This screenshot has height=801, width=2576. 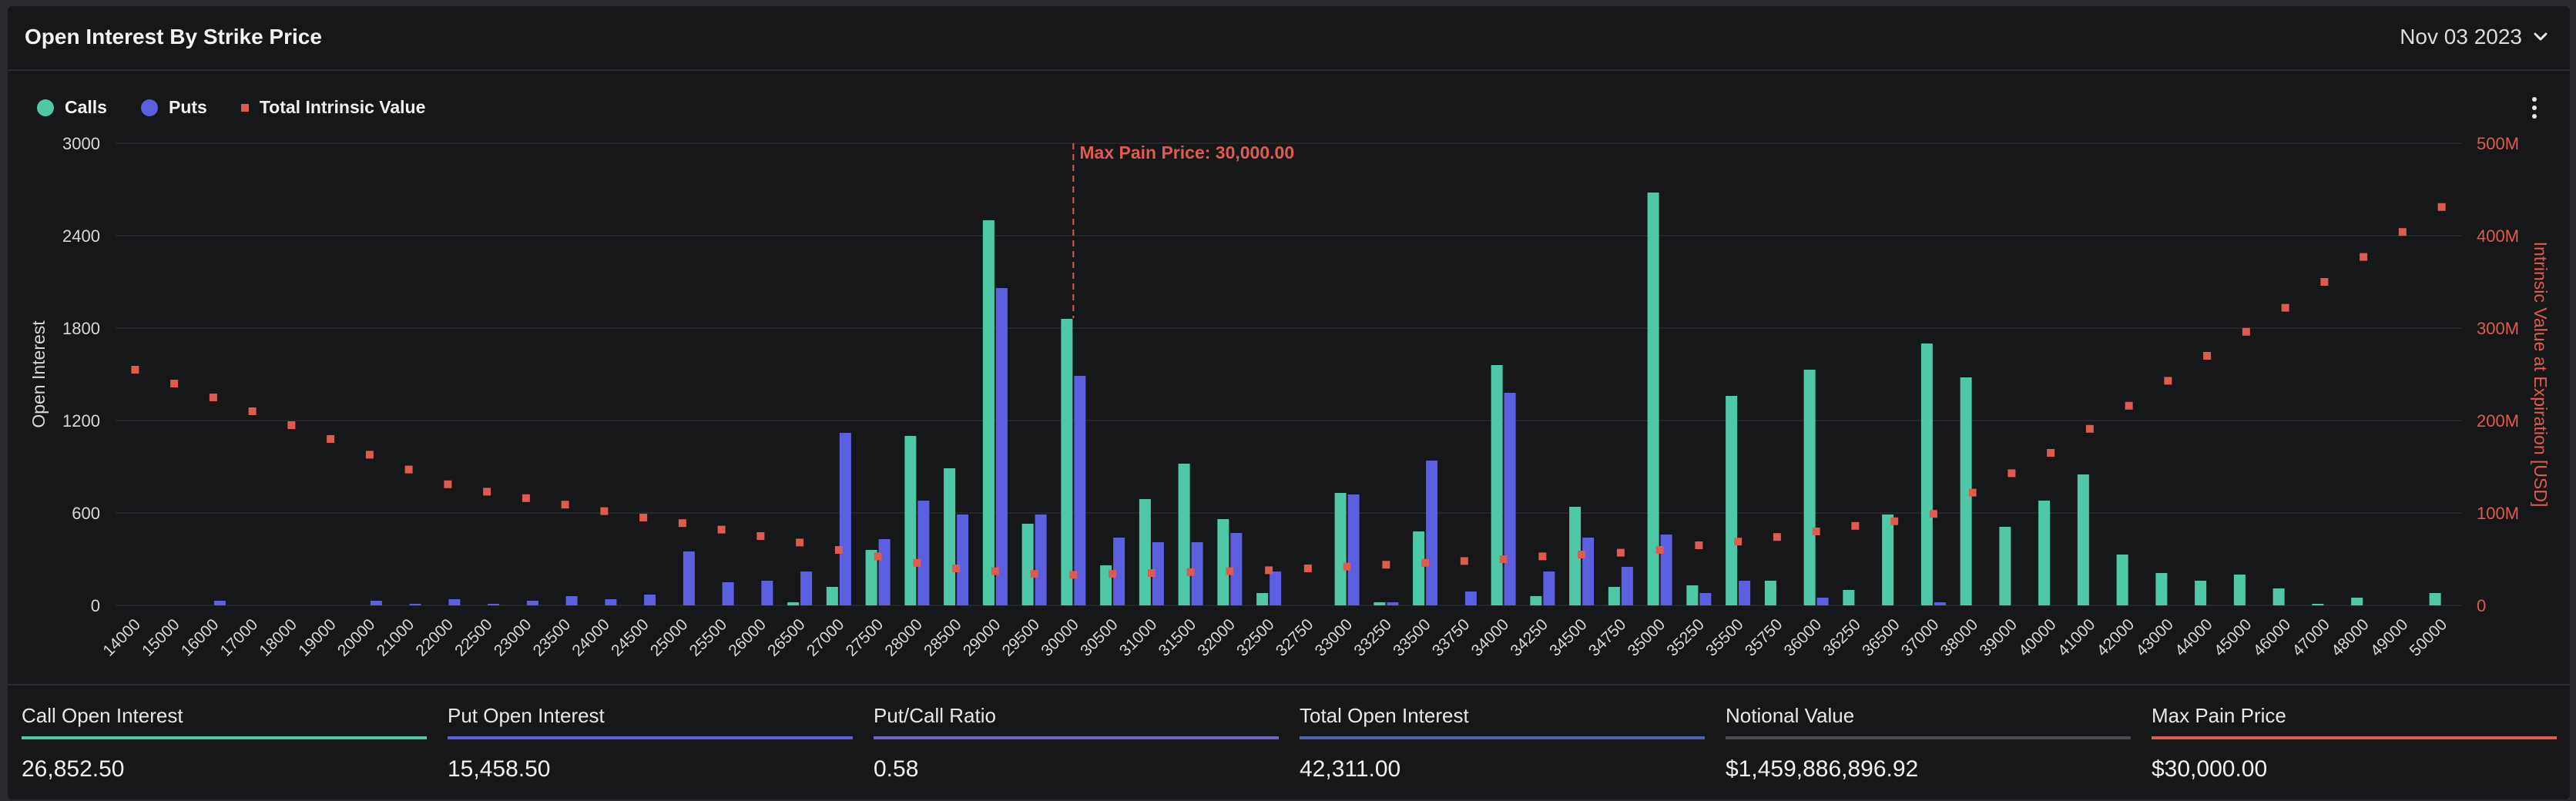 What do you see at coordinates (2474, 37) in the screenshot?
I see `expiry-date-dropdown: Nov 03 2023` at bounding box center [2474, 37].